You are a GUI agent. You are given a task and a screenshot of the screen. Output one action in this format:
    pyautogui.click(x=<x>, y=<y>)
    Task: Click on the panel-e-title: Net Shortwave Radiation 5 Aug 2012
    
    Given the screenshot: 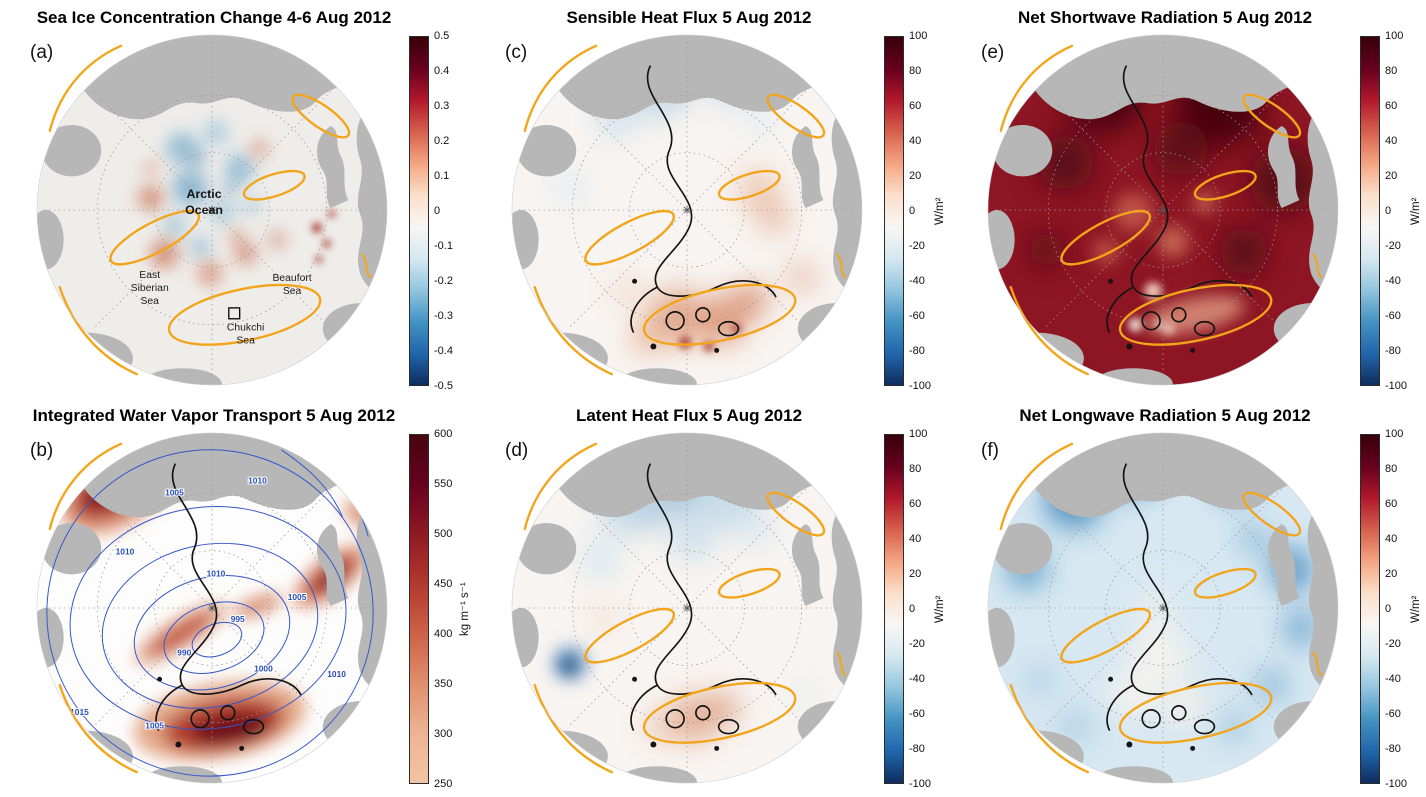 What is the action you would take?
    pyautogui.click(x=1165, y=17)
    